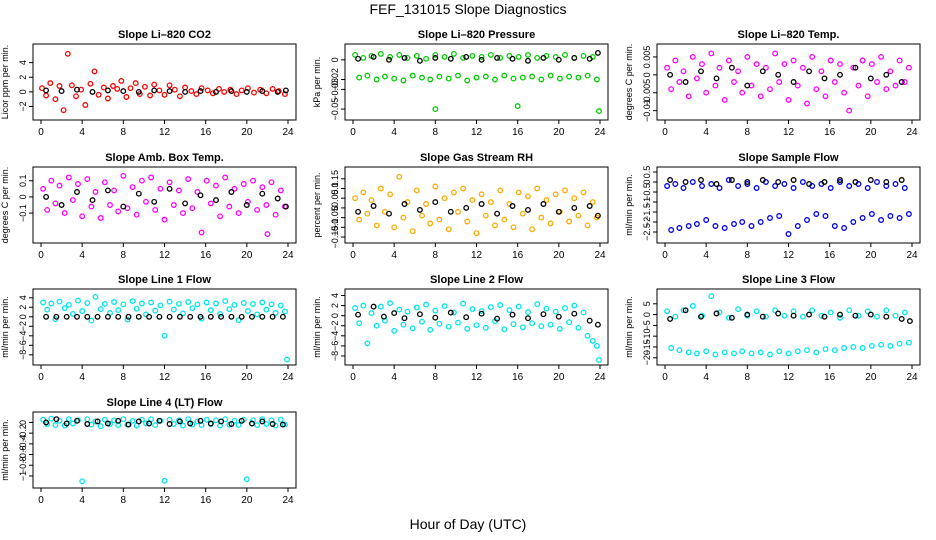 This screenshot has height=540, width=936. I want to click on x-tick-label: 12, so click(165, 500).